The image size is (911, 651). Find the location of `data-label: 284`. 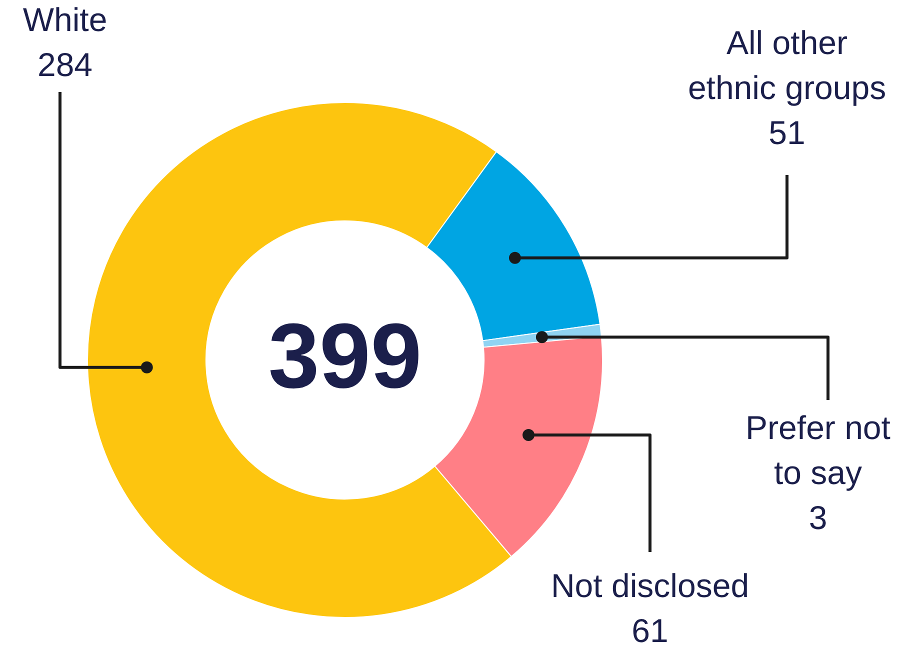

data-label: 284 is located at coordinates (65, 65).